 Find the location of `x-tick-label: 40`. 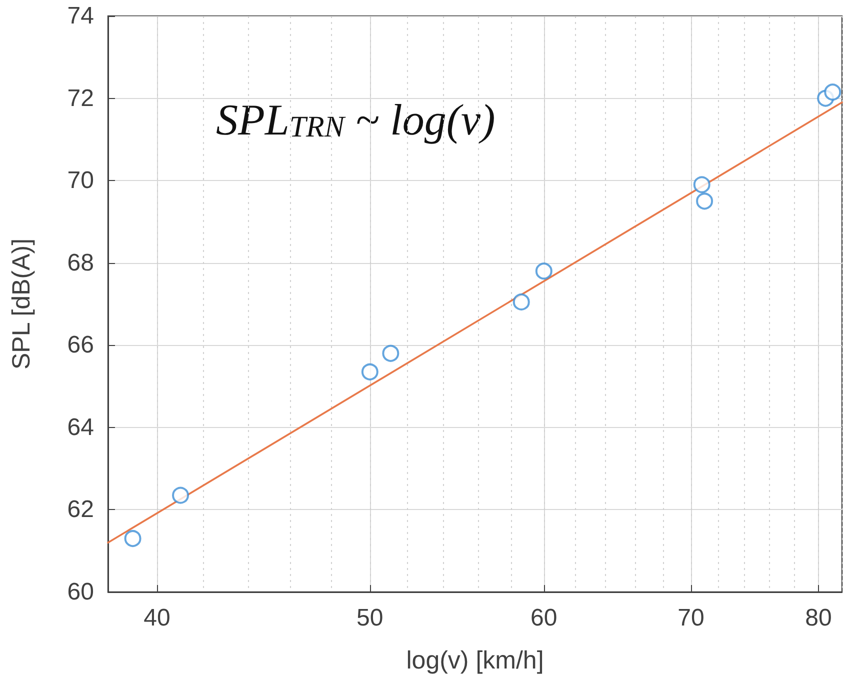

x-tick-label: 40 is located at coordinates (157, 618).